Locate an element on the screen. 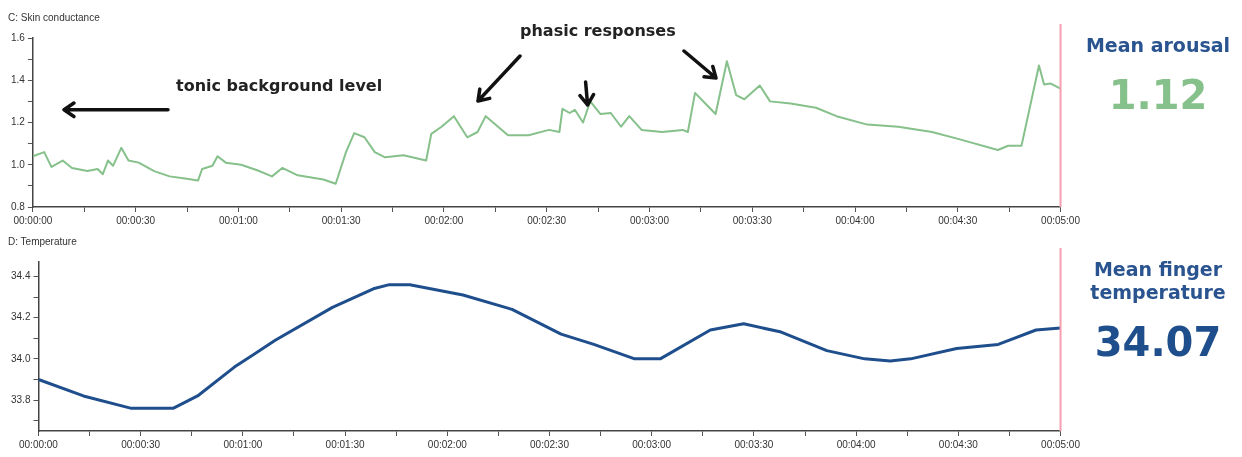 The height and width of the screenshot is (457, 1242). chart-title: D: Temperature is located at coordinates (43, 241).